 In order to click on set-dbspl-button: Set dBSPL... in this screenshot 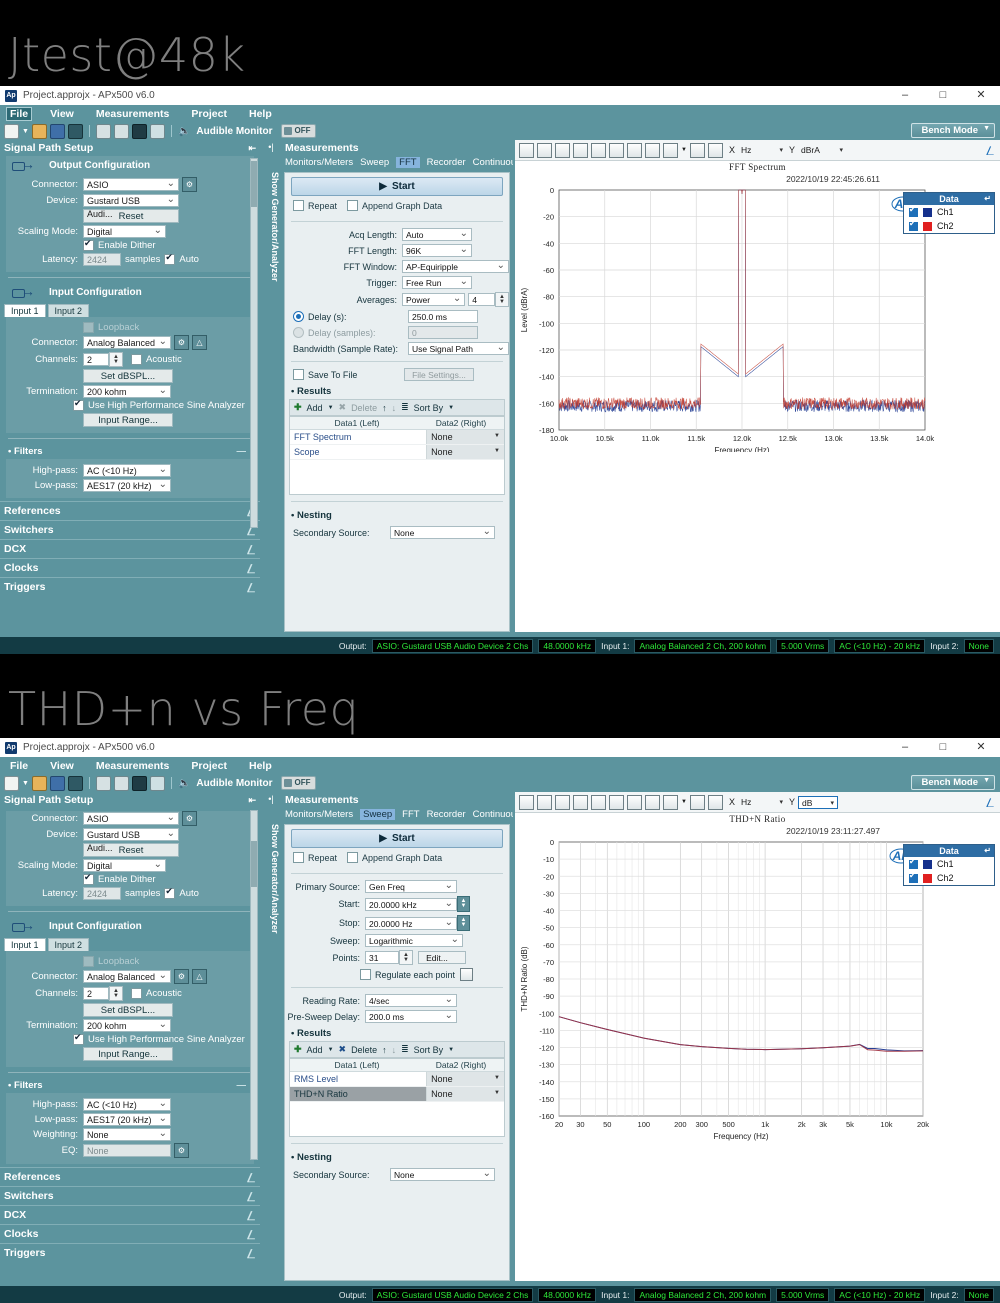, I will do `click(128, 376)`.